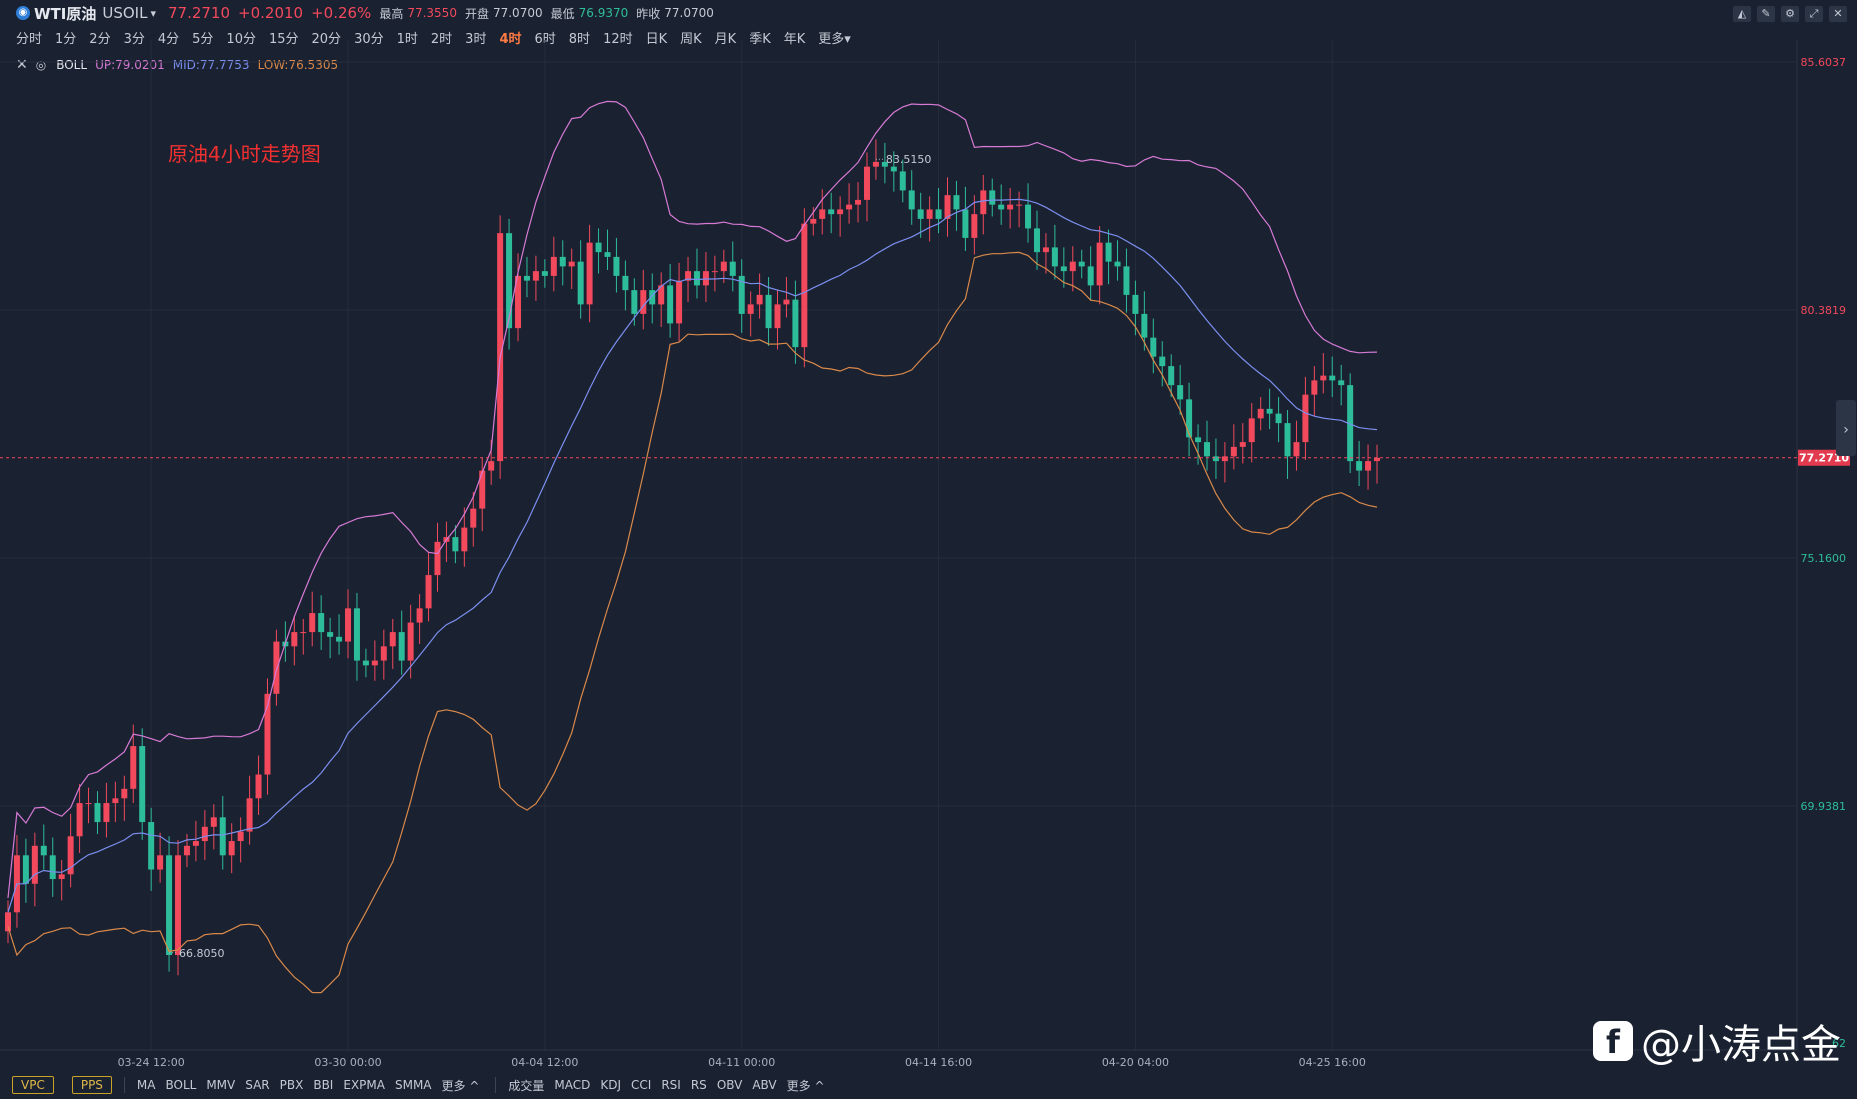  Describe the element at coordinates (41, 65) in the screenshot. I see `indicator-visibility-eye-icon: ◎` at that location.